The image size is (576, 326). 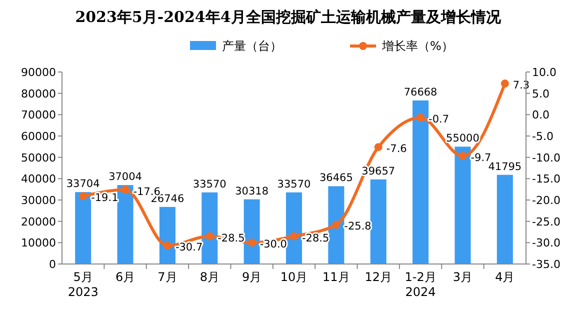 What do you see at coordinates (544, 72) in the screenshot?
I see `y2-tick-label: 10.0` at bounding box center [544, 72].